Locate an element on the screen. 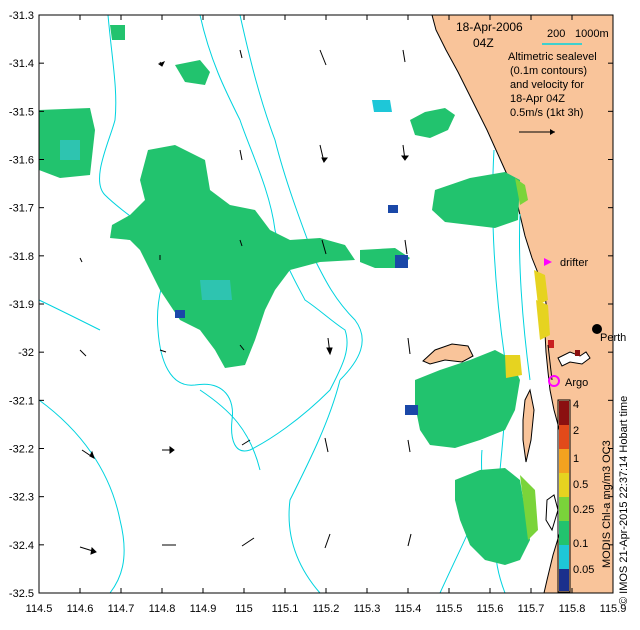 Image resolution: width=640 pixels, height=630 pixels. y-tick-label: -31.9 is located at coordinates (21, 305).